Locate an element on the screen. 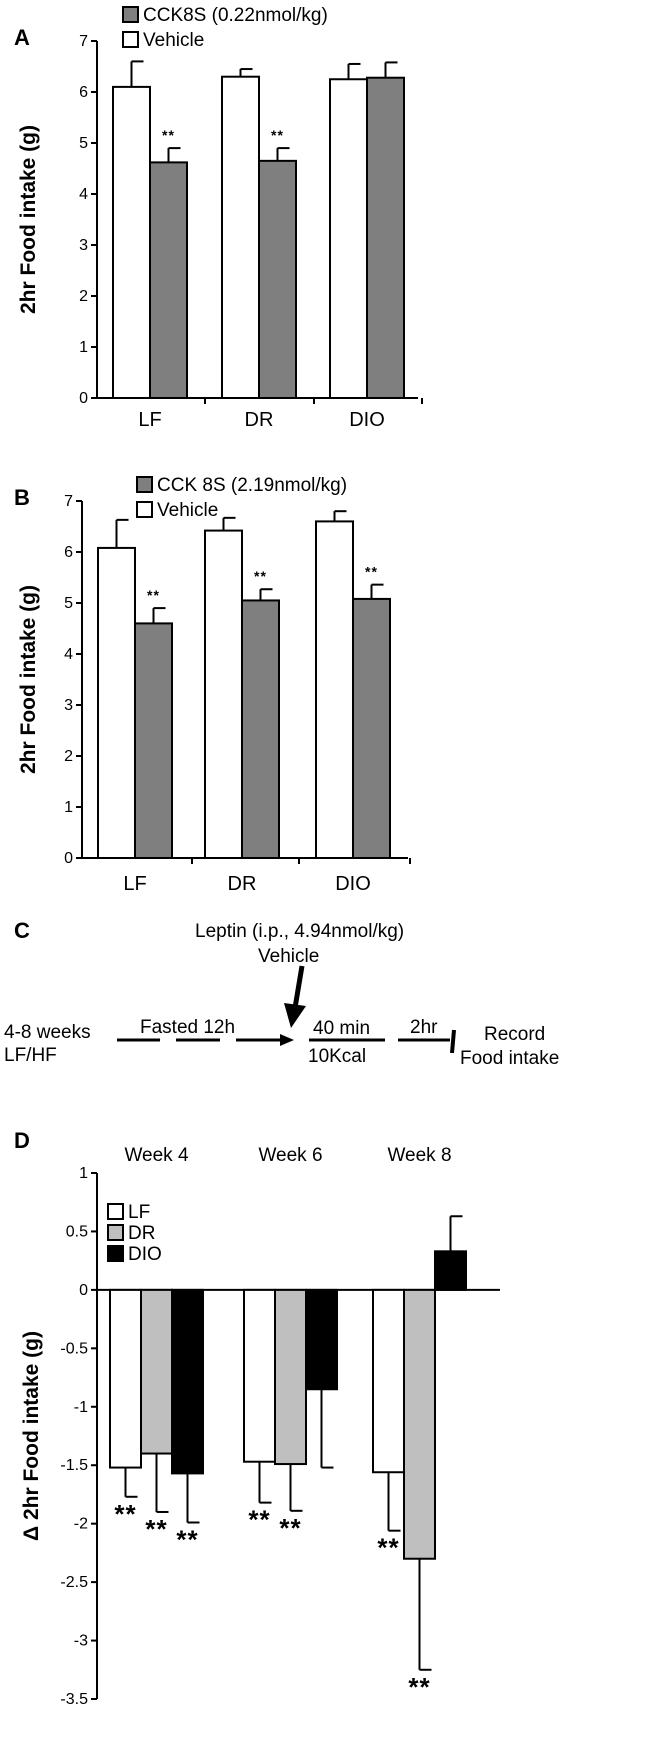 Image resolution: width=665 pixels, height=1753 pixels. treatment-label: Leptin (i.p., 4.94nmol/kg) is located at coordinates (299, 931).